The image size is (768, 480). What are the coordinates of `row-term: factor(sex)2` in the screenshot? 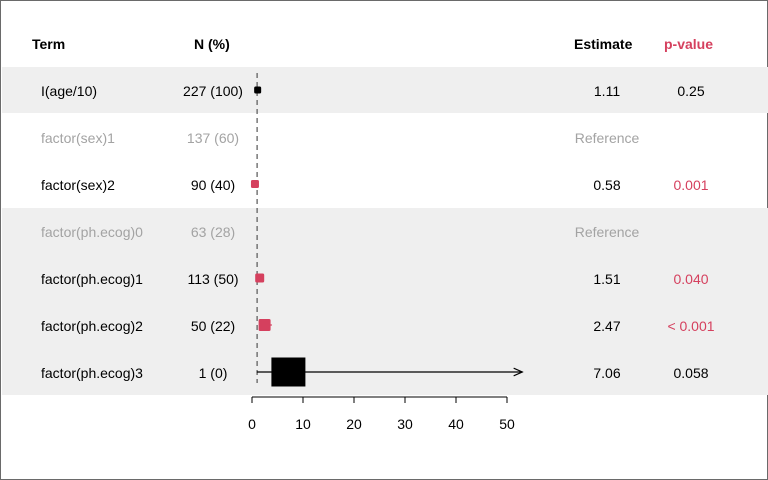 It's located at (78, 185).